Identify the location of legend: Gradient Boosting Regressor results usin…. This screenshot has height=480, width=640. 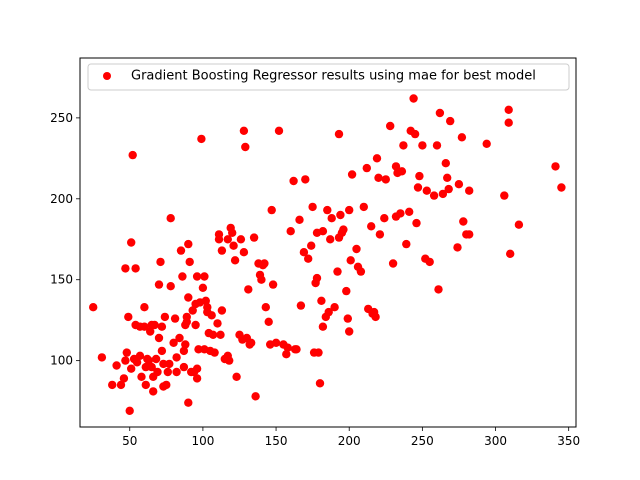
(328, 77).